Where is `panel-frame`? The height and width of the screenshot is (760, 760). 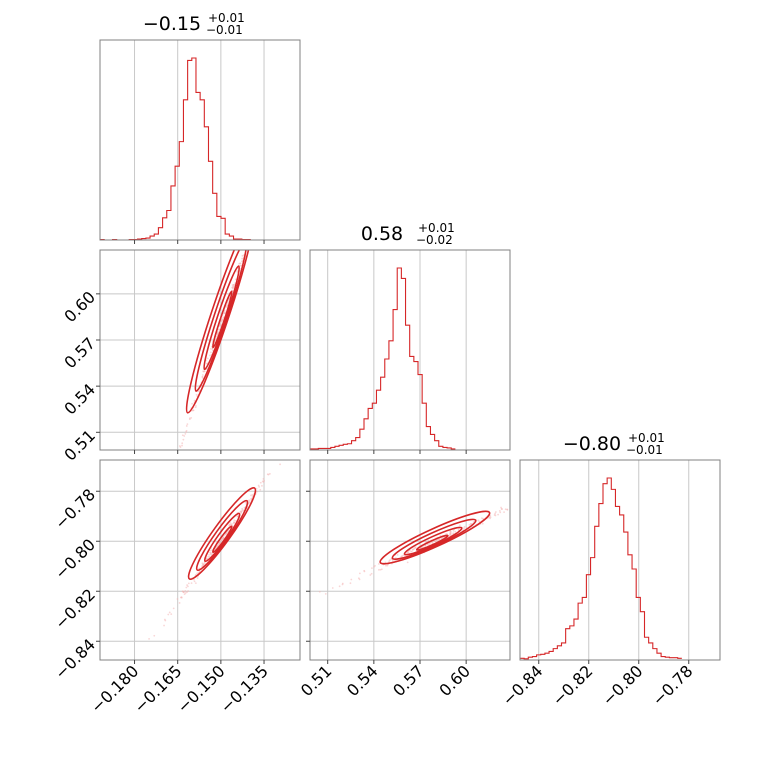
panel-frame is located at coordinates (620, 560).